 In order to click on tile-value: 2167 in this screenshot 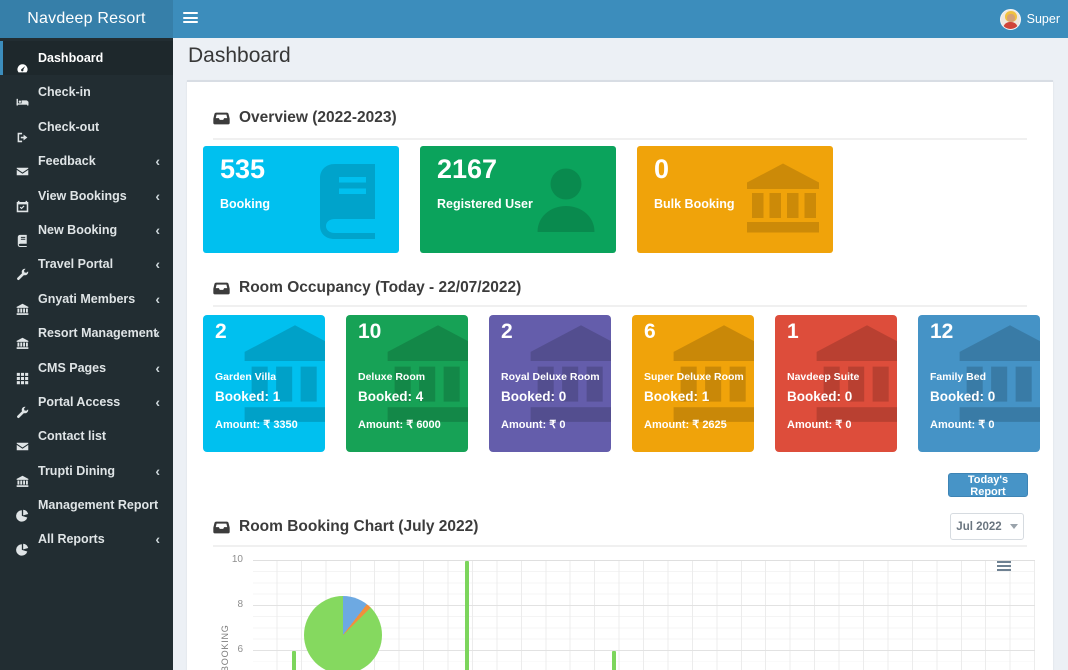, I will do `click(467, 169)`.